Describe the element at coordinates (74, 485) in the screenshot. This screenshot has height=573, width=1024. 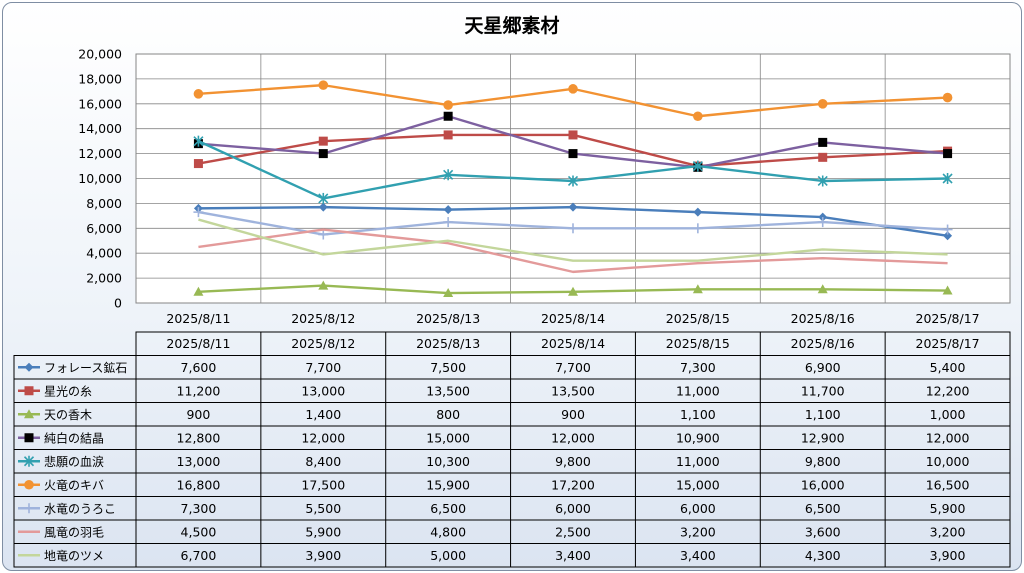
I see `legend-label: 火竜のキバ` at that location.